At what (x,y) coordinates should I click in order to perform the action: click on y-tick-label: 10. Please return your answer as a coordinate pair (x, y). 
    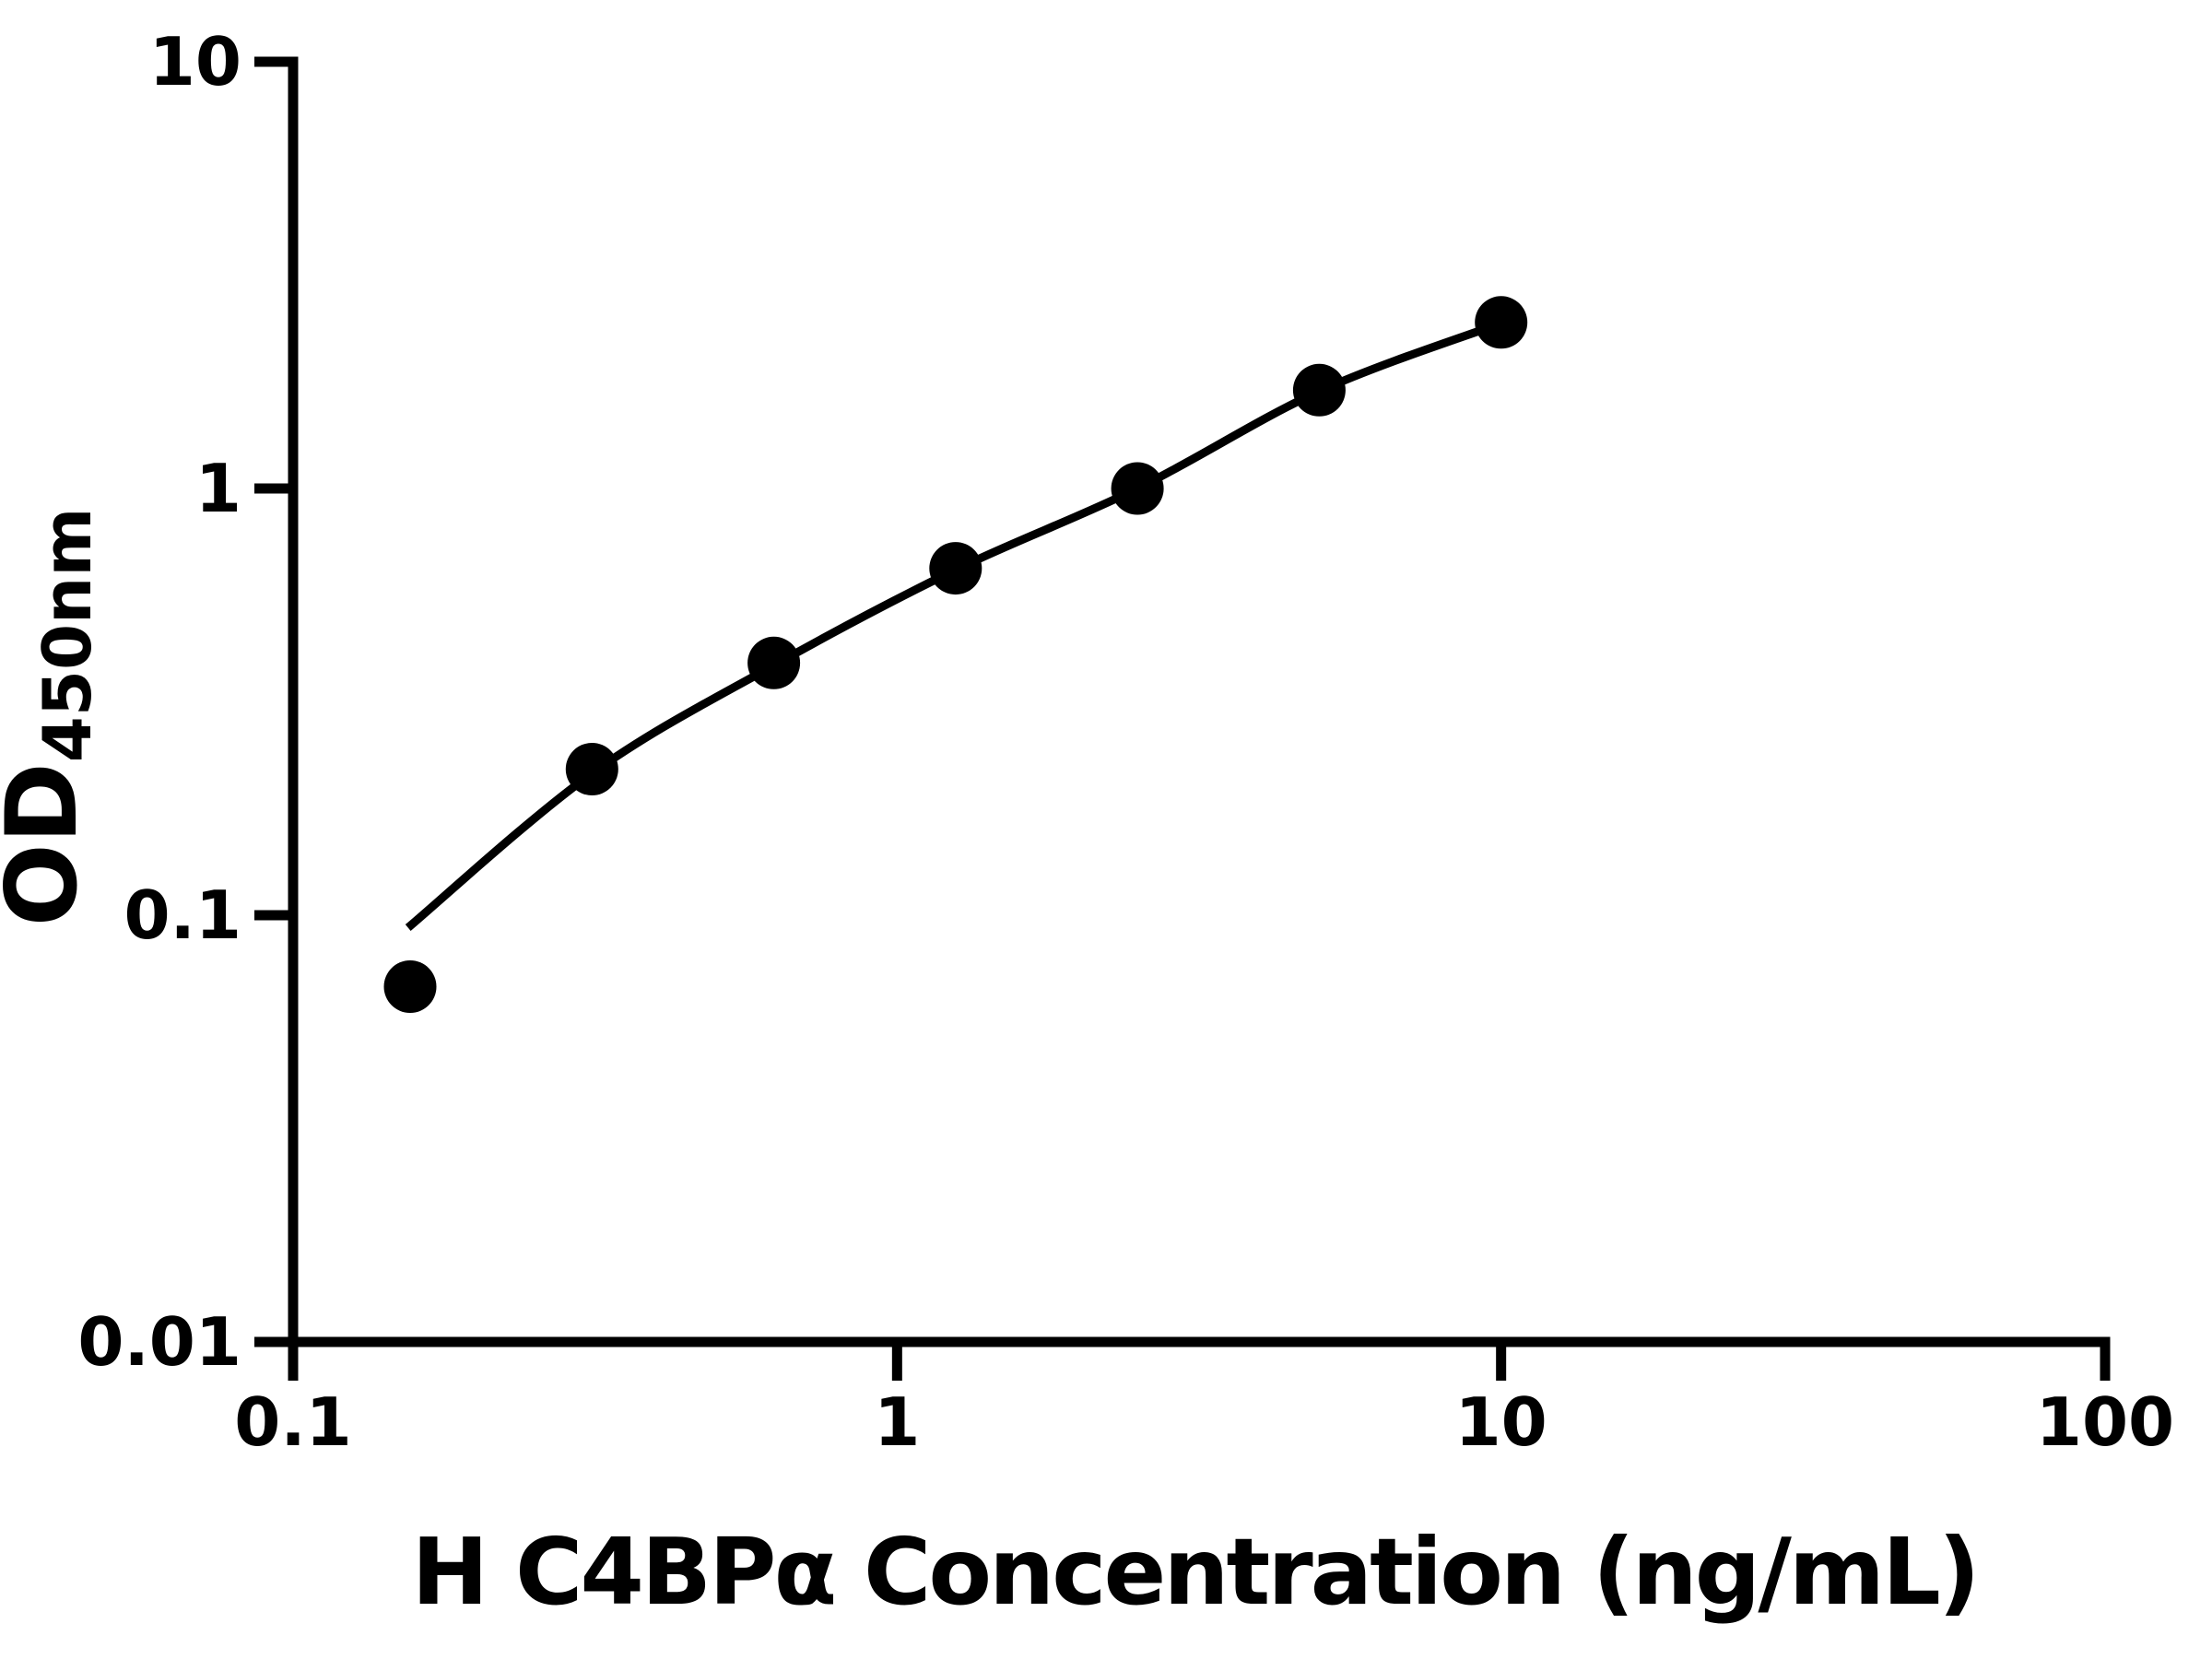
    Looking at the image, I should click on (195, 61).